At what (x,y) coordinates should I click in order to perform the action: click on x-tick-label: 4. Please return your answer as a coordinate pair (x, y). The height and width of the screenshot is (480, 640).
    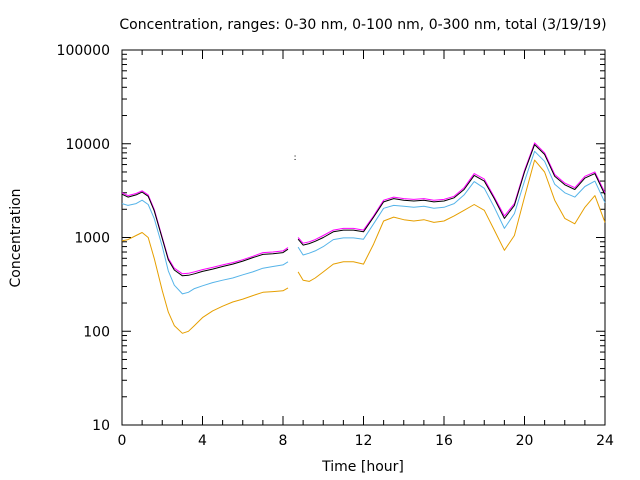
    Looking at the image, I should click on (202, 441).